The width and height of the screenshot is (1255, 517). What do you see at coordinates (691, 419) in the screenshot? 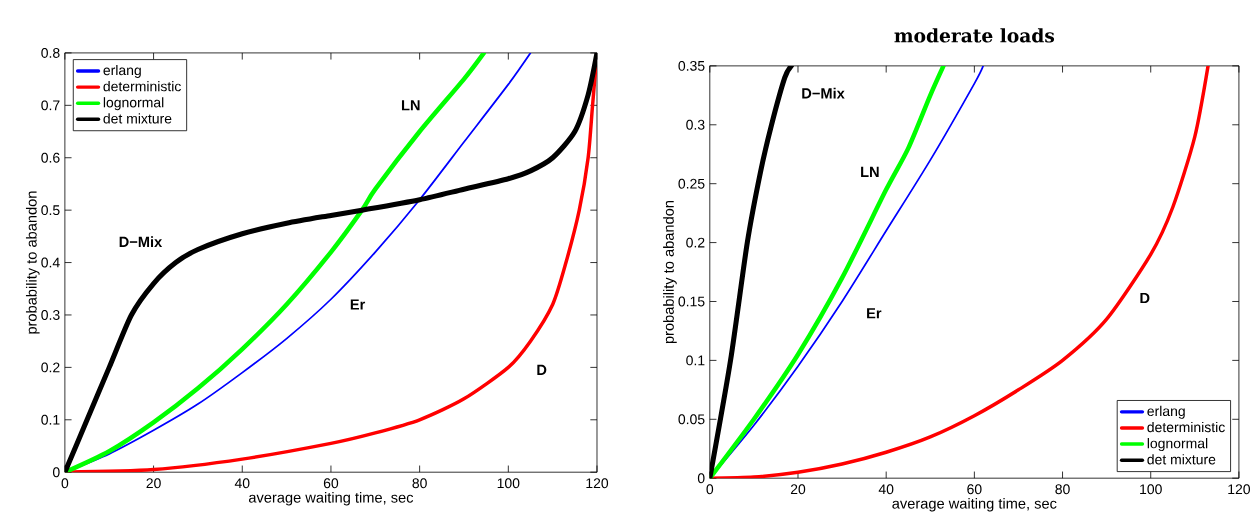
I see `y-tick-label: 0.05` at bounding box center [691, 419].